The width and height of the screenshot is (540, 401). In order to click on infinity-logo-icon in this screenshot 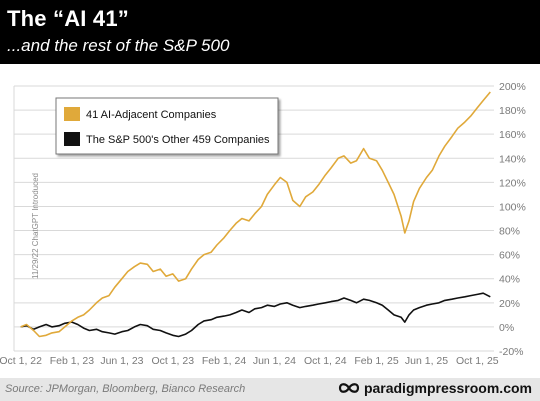, I will do `click(349, 388)`.